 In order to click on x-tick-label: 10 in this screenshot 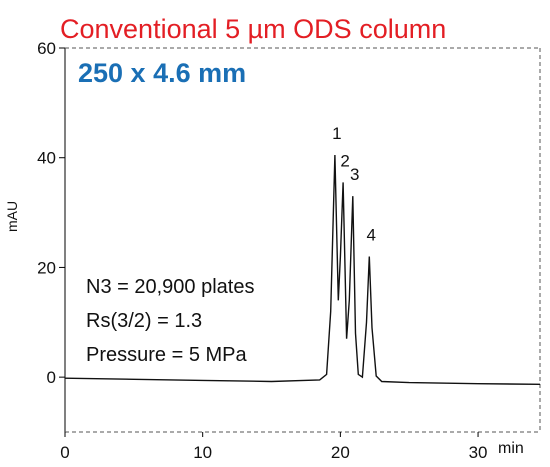, I will do `click(202, 452)`.